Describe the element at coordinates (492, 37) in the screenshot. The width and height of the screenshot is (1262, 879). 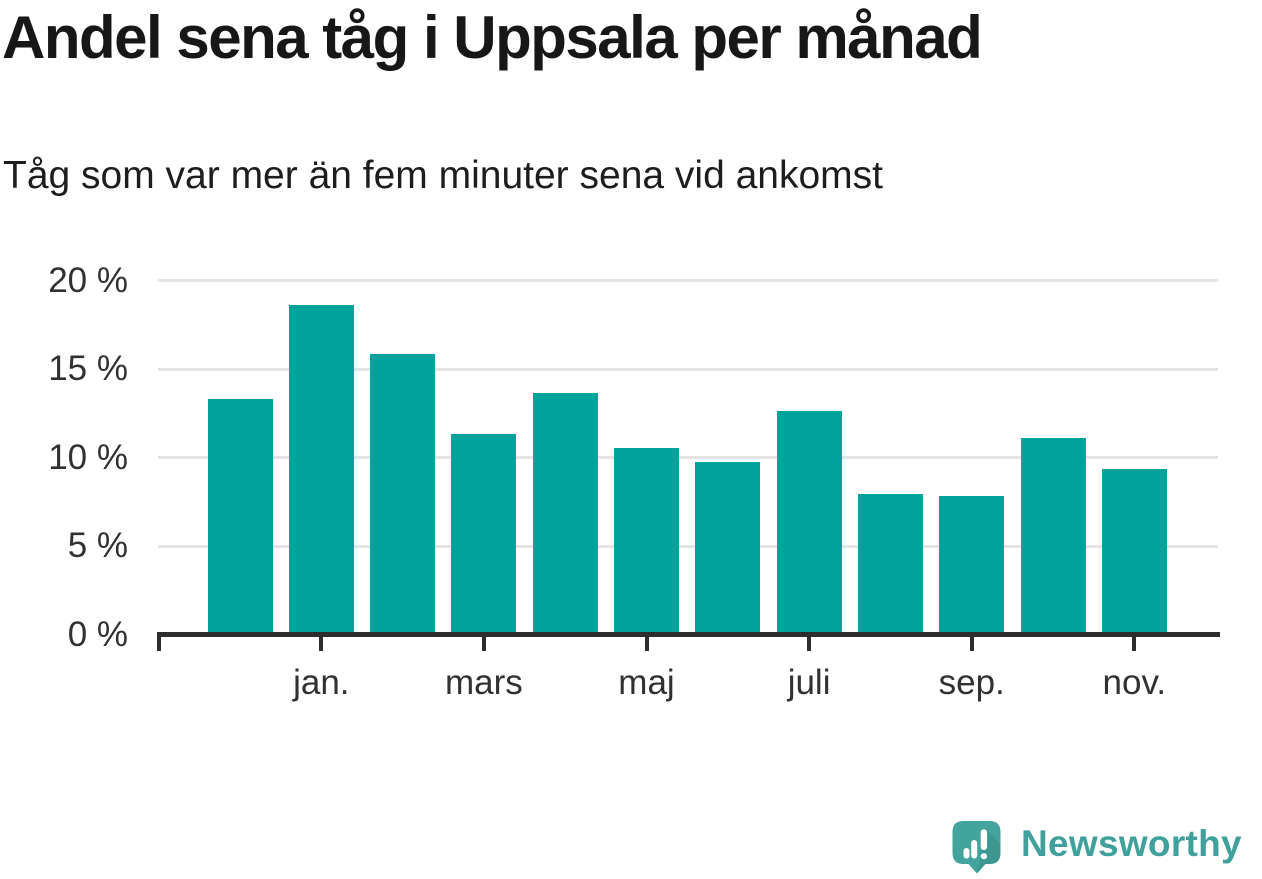
I see `chart-title: Andel sena tåg i Uppsala per månad` at that location.